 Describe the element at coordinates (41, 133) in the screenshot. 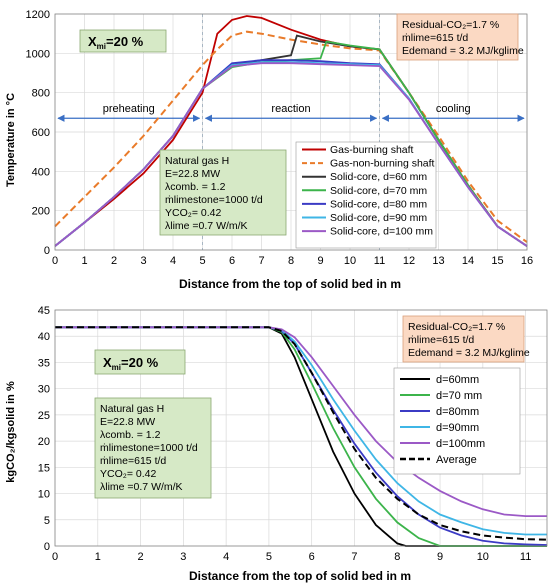

I see `chart1-y-tick-label: 600` at that location.